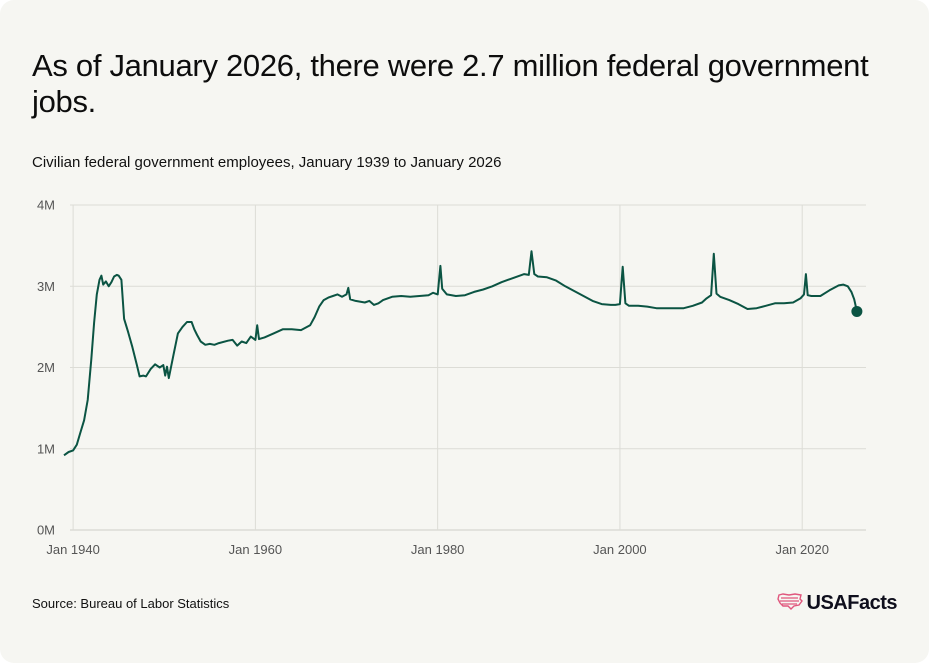 The width and height of the screenshot is (929, 663). I want to click on usa-map-flag-icon, so click(789, 603).